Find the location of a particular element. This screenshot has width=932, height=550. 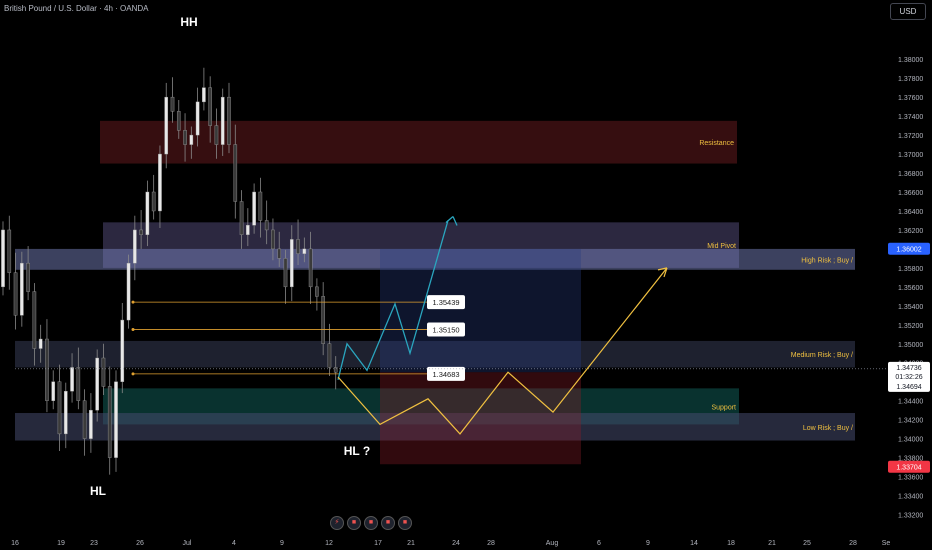

x-tick-8: 17 is located at coordinates (378, 543).